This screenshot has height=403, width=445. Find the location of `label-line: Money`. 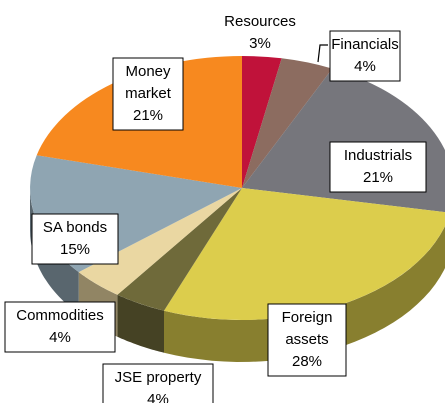

label-line: Money is located at coordinates (148, 71).